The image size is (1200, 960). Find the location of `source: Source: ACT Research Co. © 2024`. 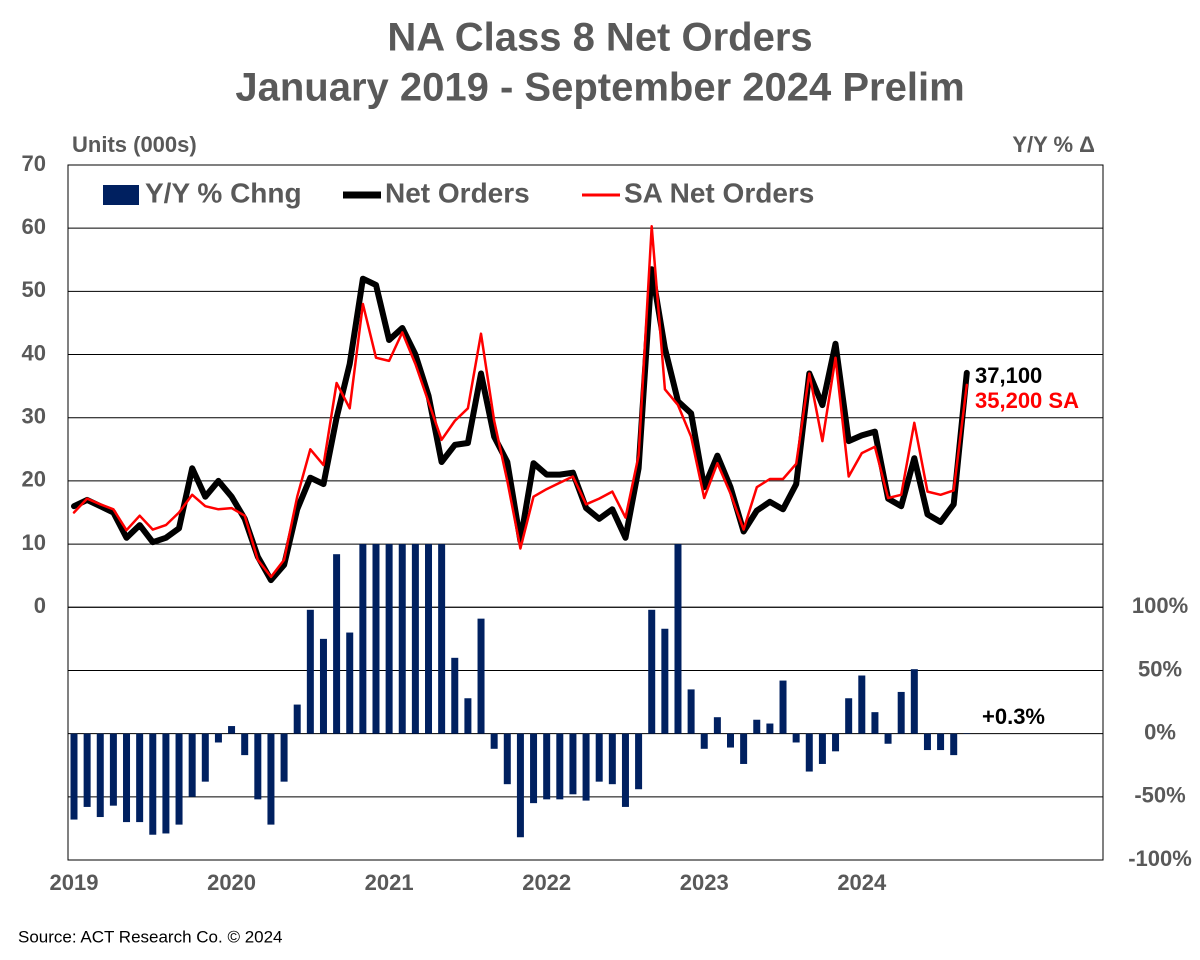

source: Source: ACT Research Co. © 2024 is located at coordinates (150, 936).